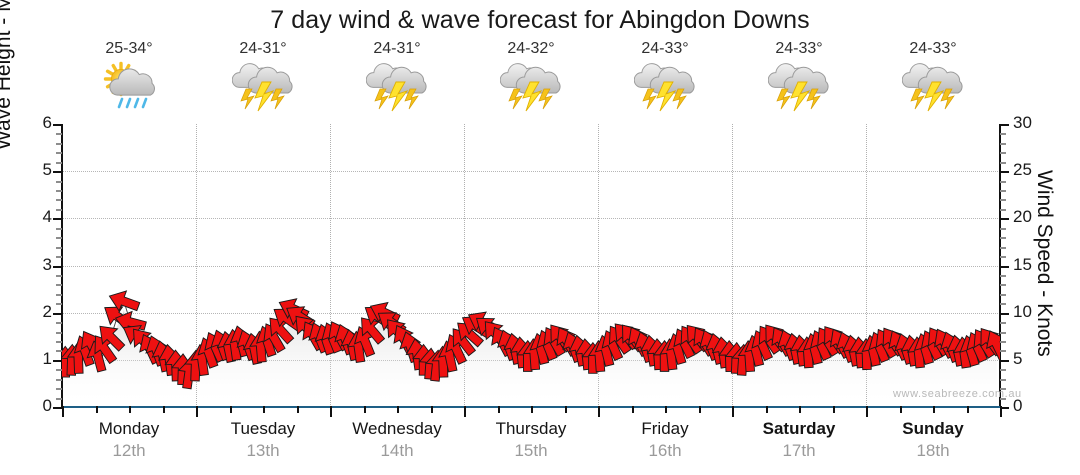 The image size is (1080, 475). Describe the element at coordinates (1044, 263) in the screenshot. I see `right-axis-title: Wind Speed - Knots` at that location.